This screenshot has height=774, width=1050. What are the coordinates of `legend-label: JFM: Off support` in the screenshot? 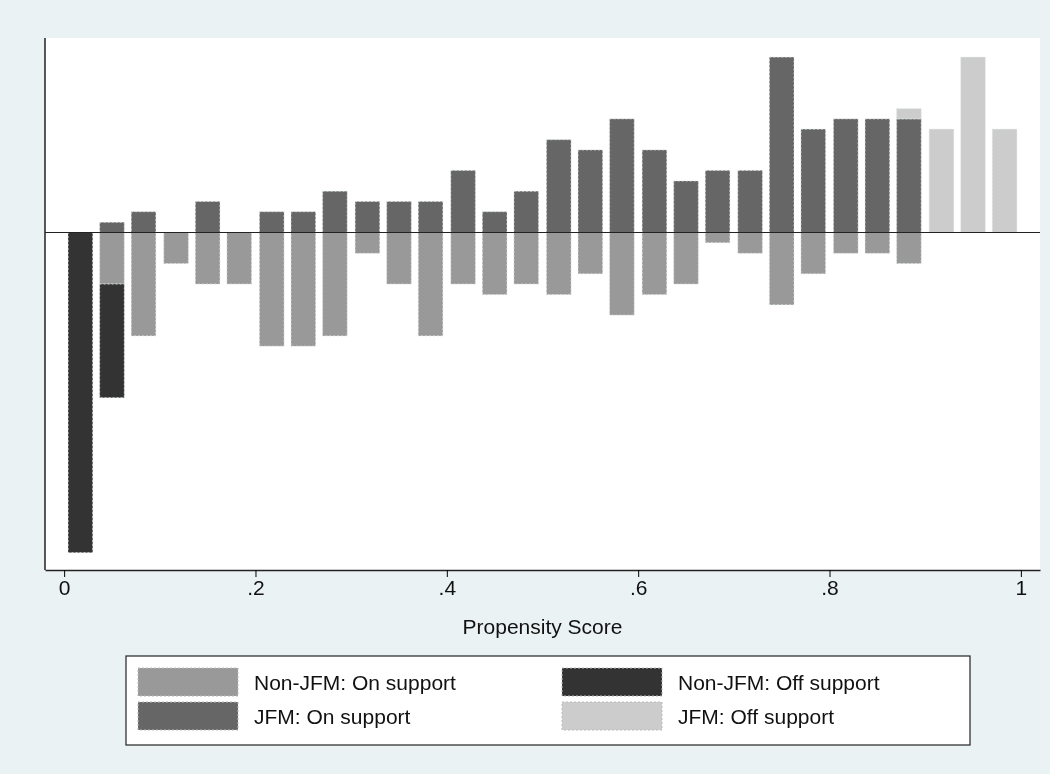 It's located at (756, 716).